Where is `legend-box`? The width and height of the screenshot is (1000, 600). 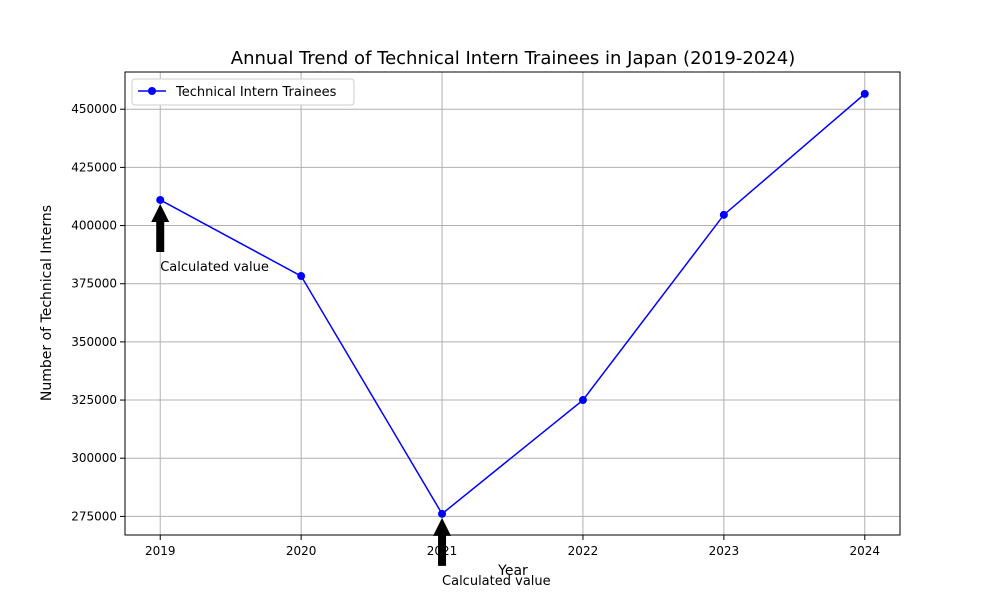
legend-box is located at coordinates (243, 92).